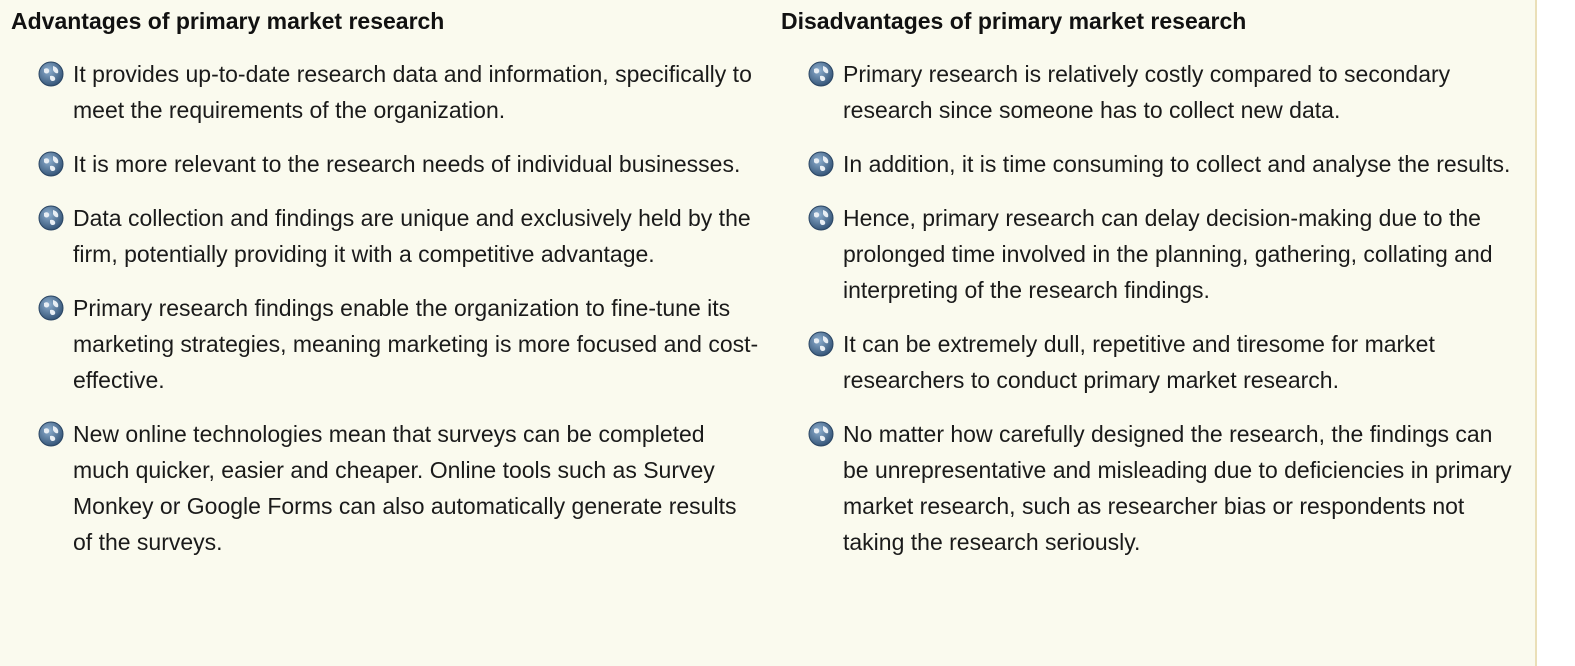 This screenshot has width=1575, height=666. Describe the element at coordinates (1014, 21) in the screenshot. I see `disadvantages-heading: Disadvantages of primary market research` at that location.